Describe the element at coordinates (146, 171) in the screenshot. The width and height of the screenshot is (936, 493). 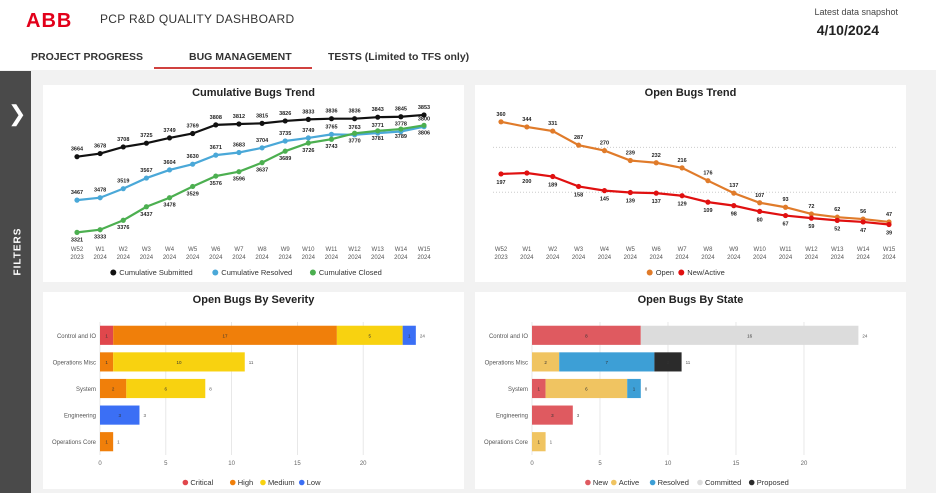
I see `cumulative-data-label: 3567` at that location.